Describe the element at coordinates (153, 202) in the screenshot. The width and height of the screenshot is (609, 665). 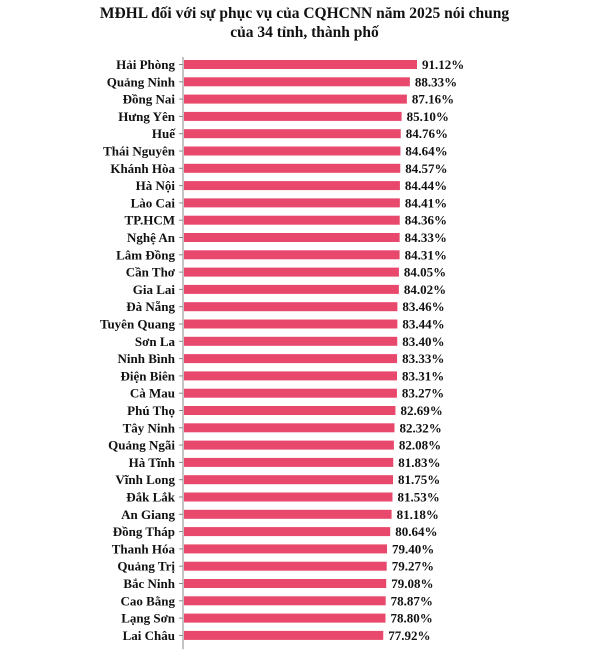
I see `category-label: Lào Cai` at that location.